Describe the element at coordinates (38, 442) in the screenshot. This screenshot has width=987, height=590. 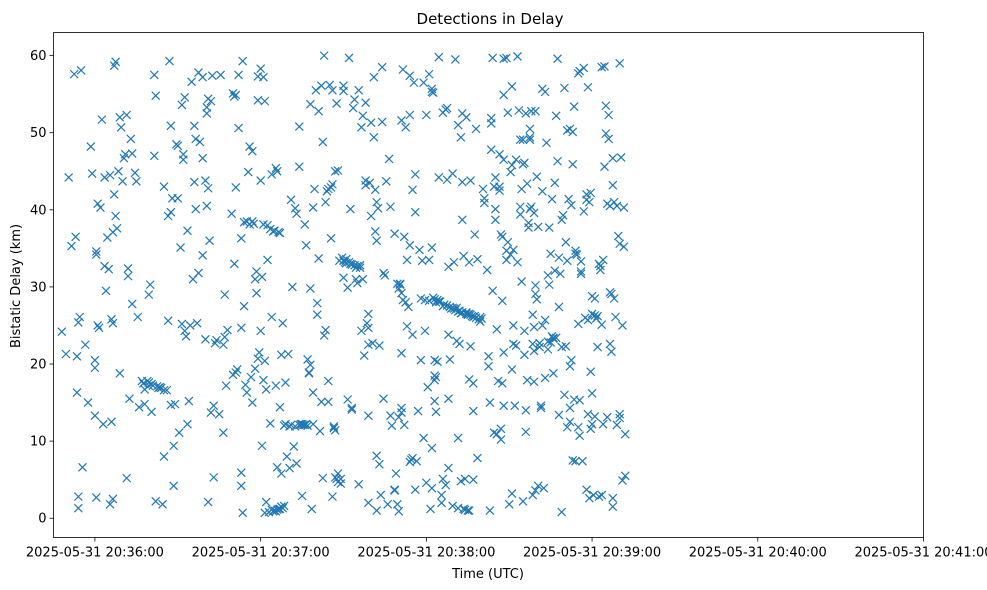
I see `y-tick-label: 10` at that location.